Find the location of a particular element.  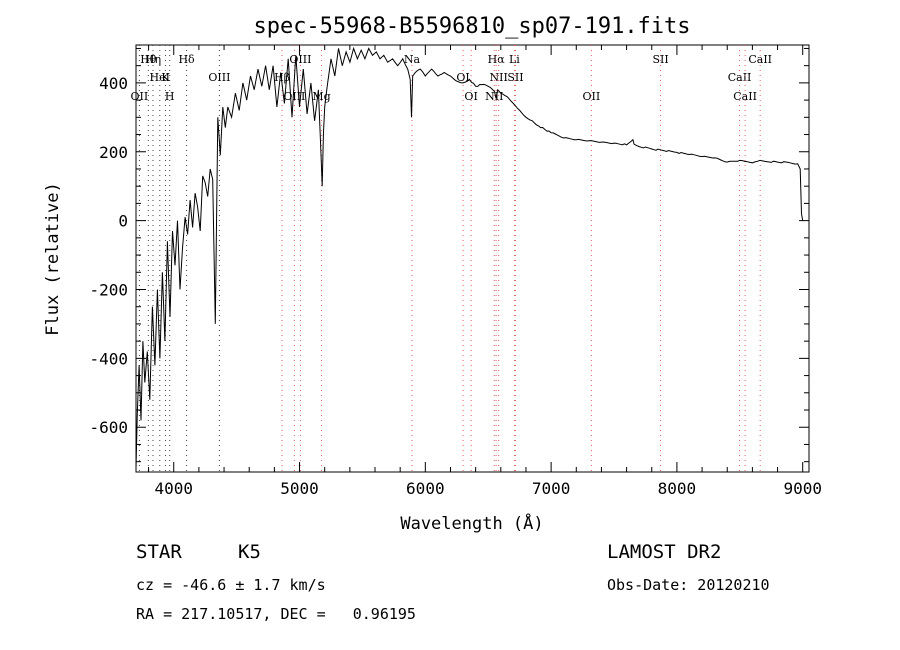

subclass: K5 is located at coordinates (249, 552).